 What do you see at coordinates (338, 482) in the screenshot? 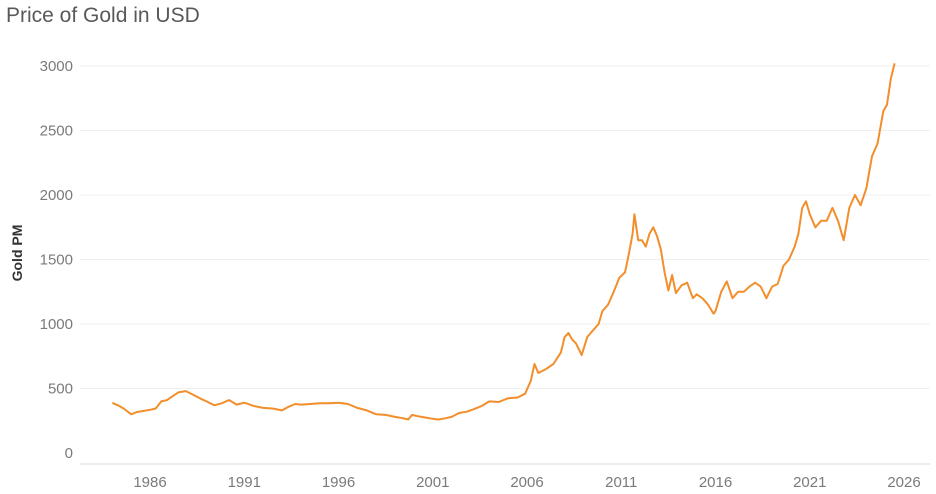
I see `x-tick-label: 1996` at bounding box center [338, 482].